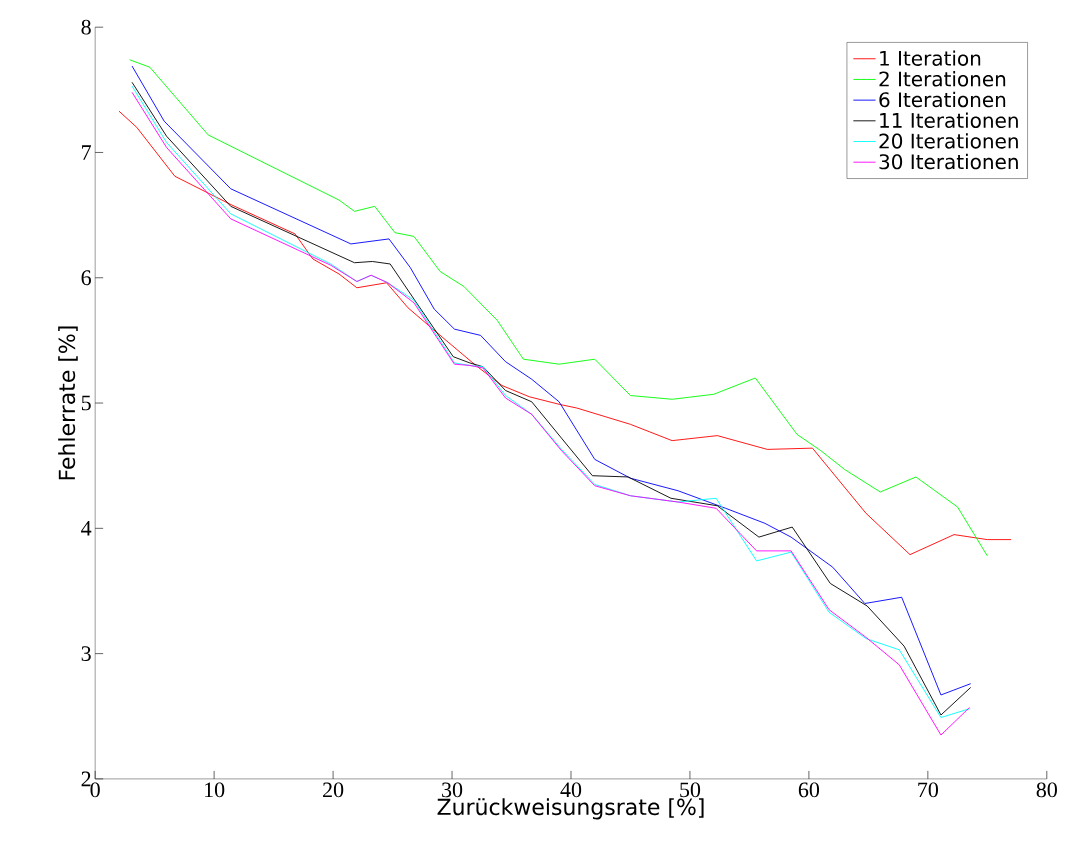 The height and width of the screenshot is (847, 1067). Describe the element at coordinates (86, 278) in the screenshot. I see `y-tick-label: 6` at that location.